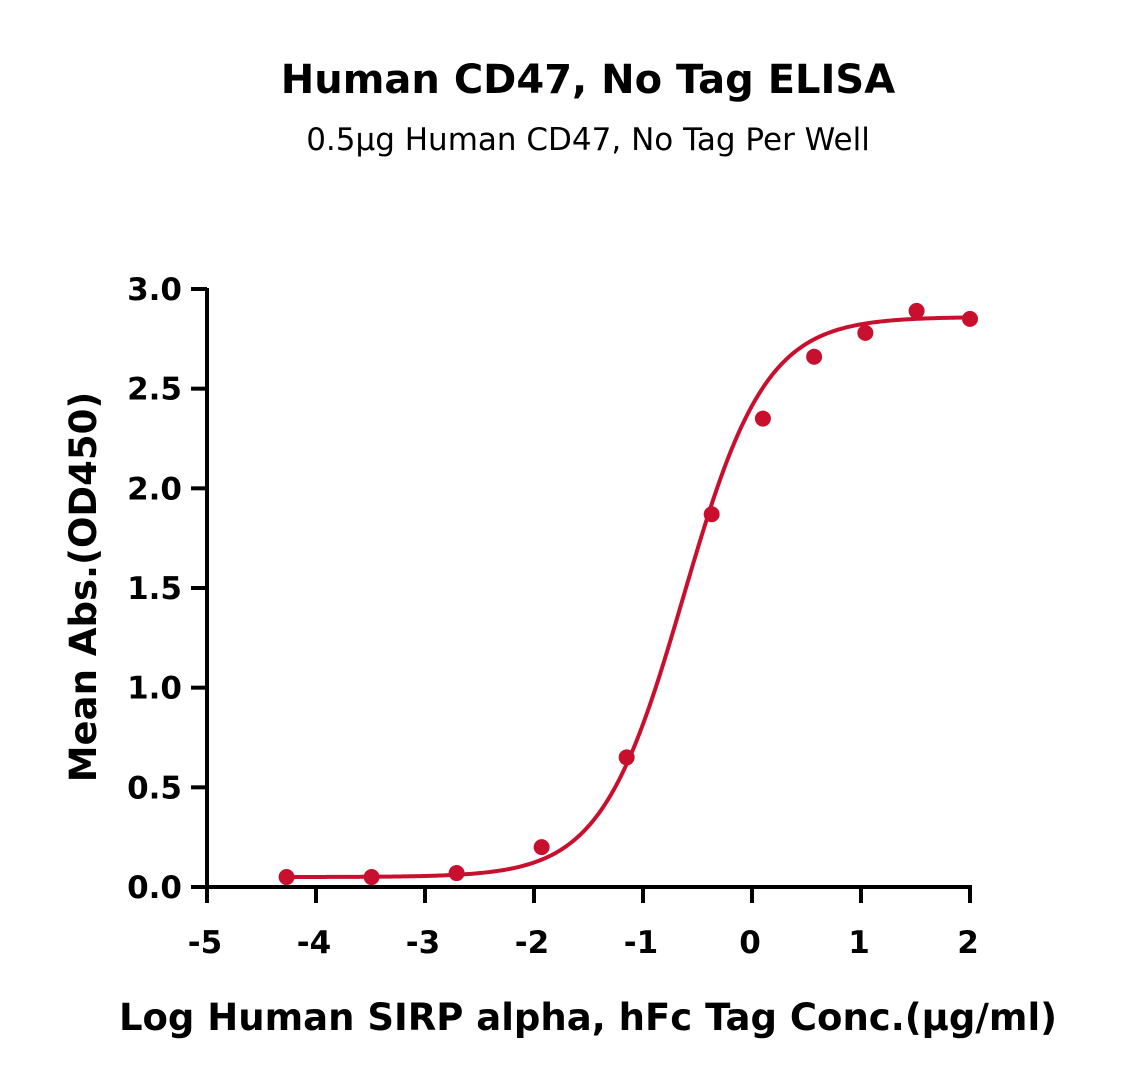 The image size is (1143, 1086). What do you see at coordinates (750, 943) in the screenshot?
I see `x-tick-label: 0` at bounding box center [750, 943].